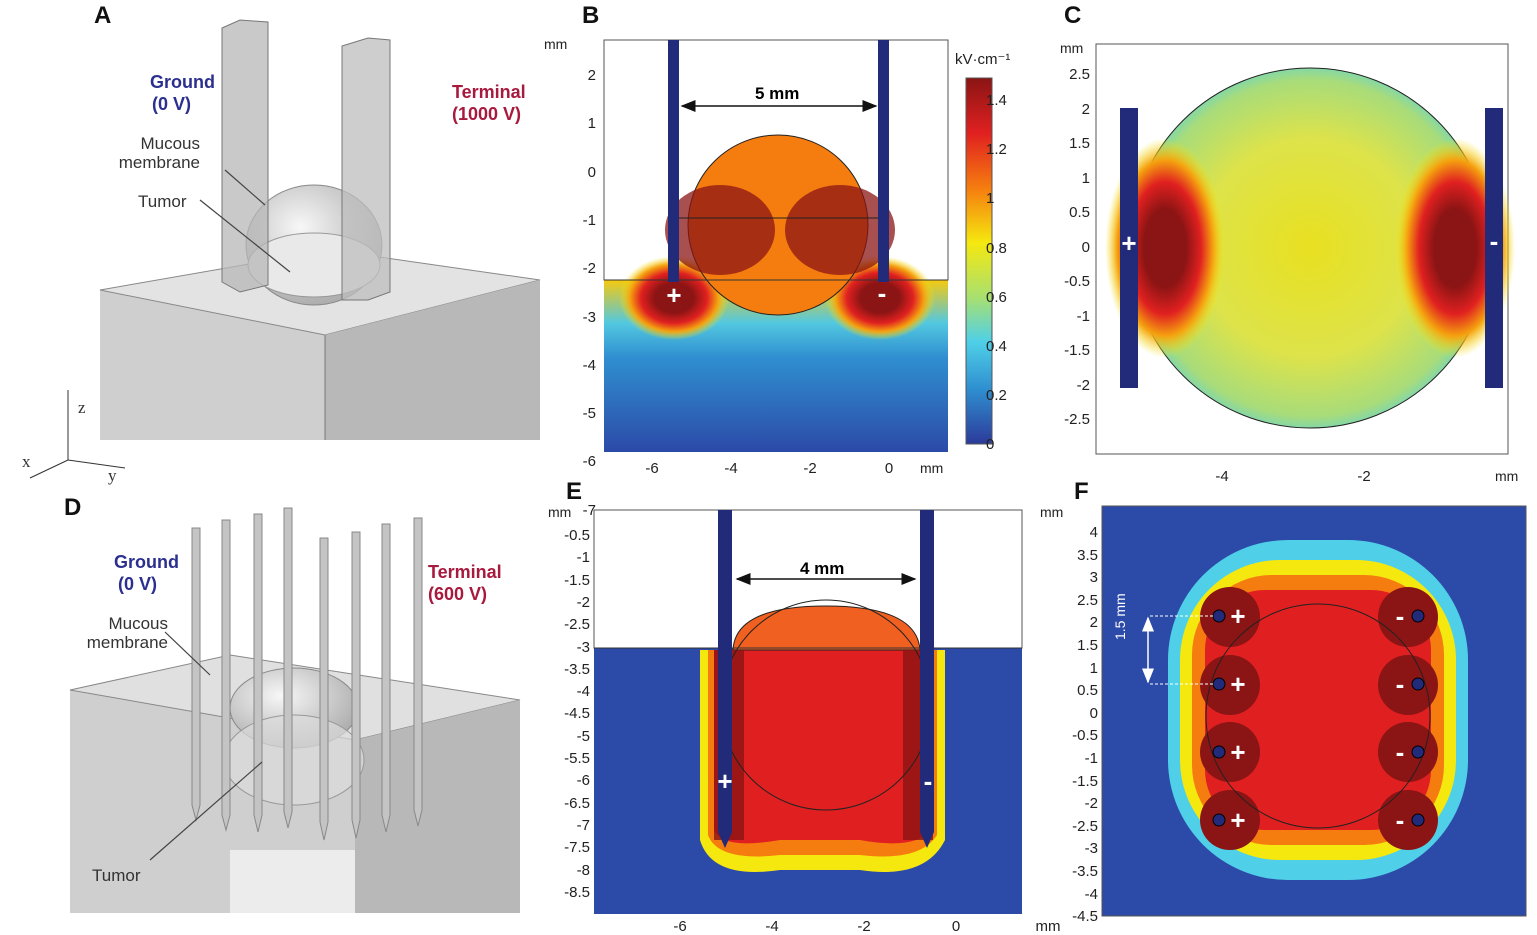 Image resolution: width=1537 pixels, height=935 pixels. Describe the element at coordinates (1077, 419) in the screenshot. I see `c-ytick-10: -2.5` at that location.